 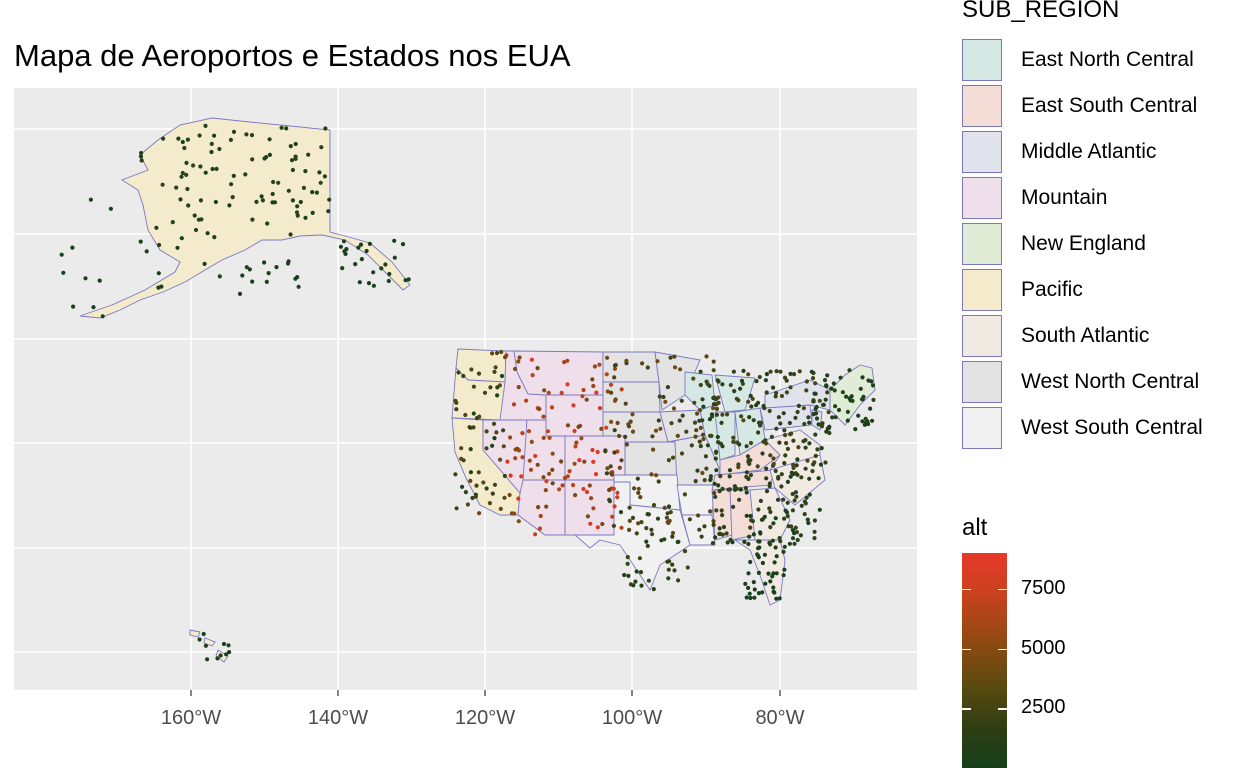 I want to click on alt-legend-title: alt, so click(x=975, y=527).